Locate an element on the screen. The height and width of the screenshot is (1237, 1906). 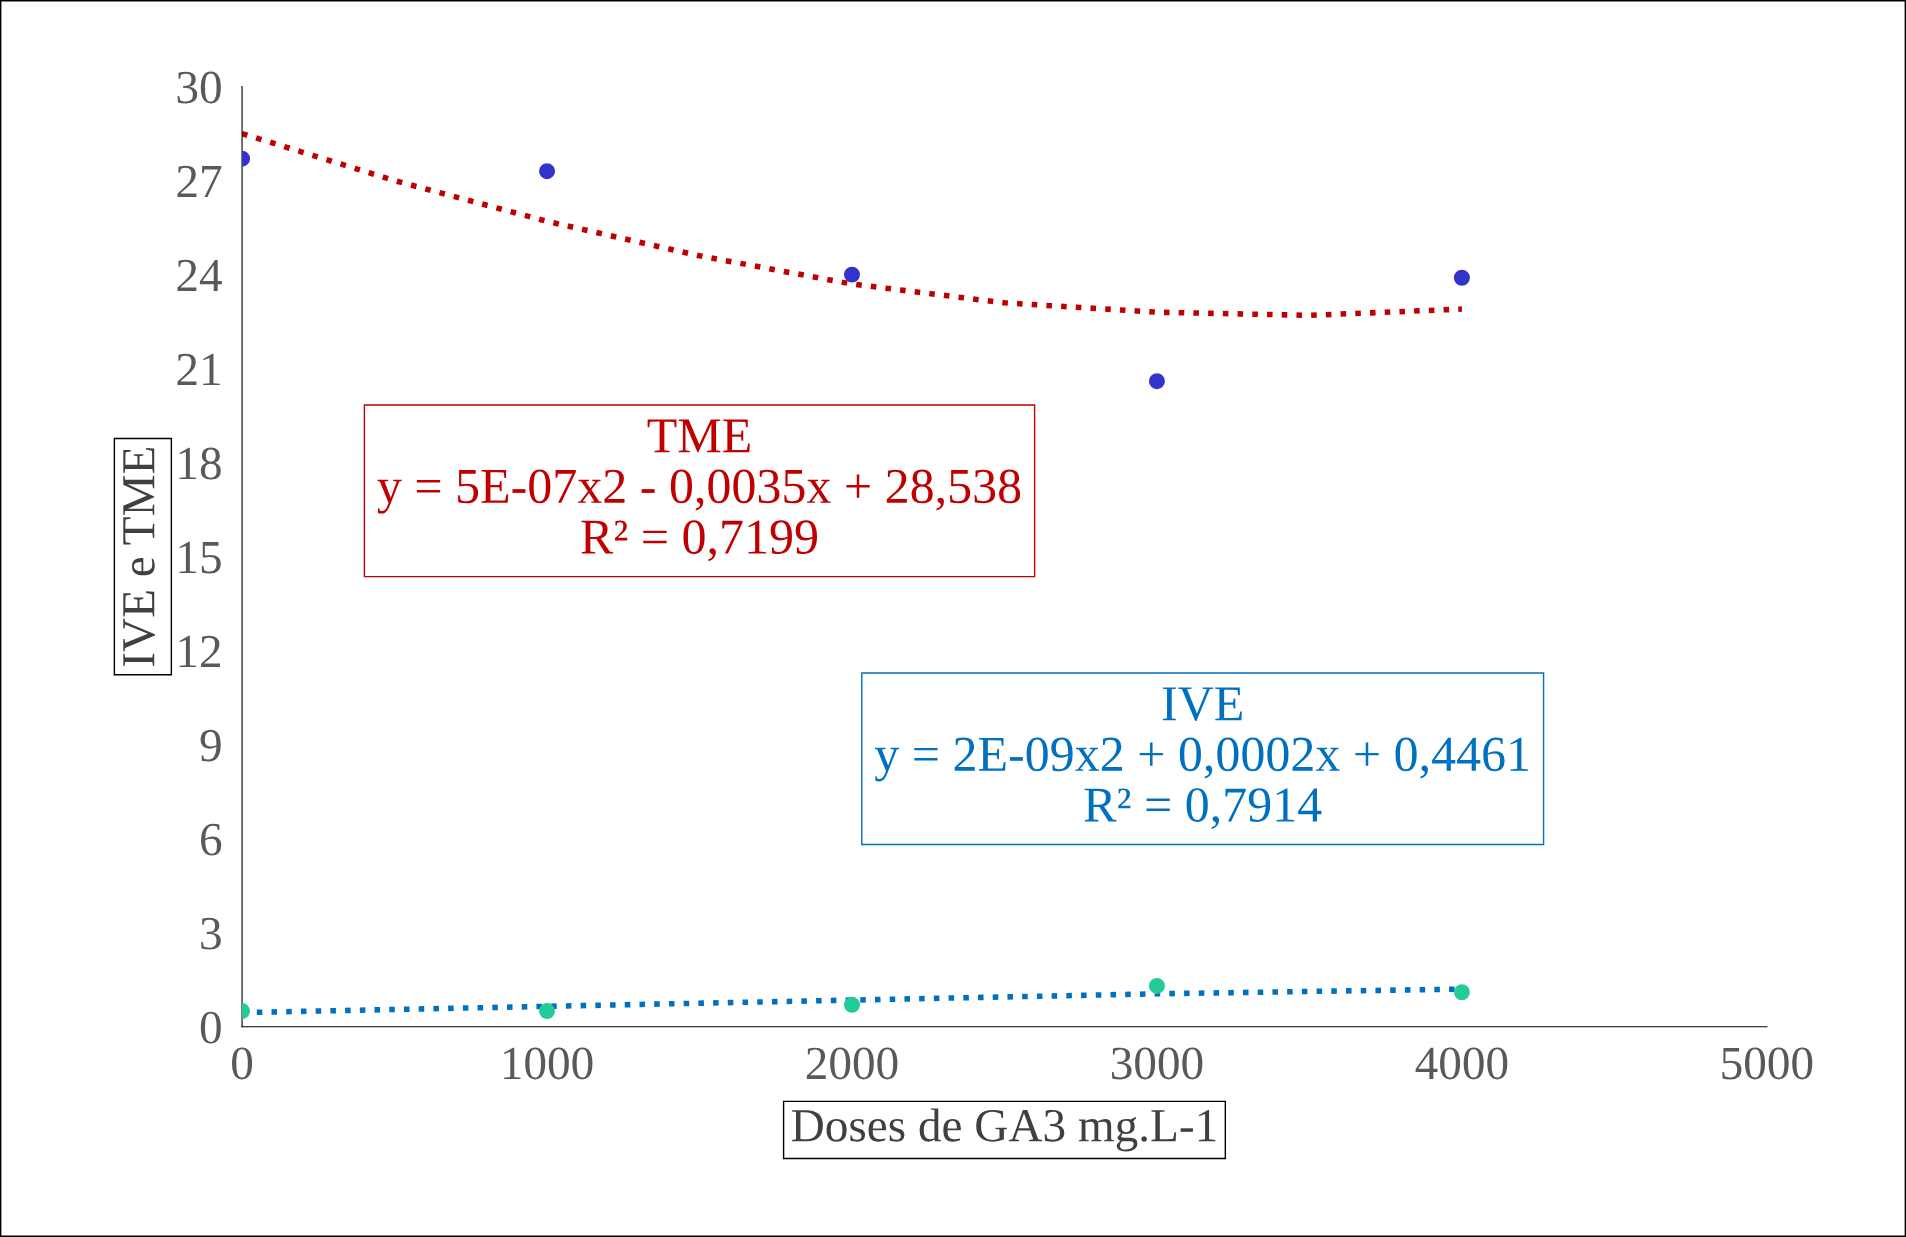
y-axis-title: IVE e TME is located at coordinates (139, 556).